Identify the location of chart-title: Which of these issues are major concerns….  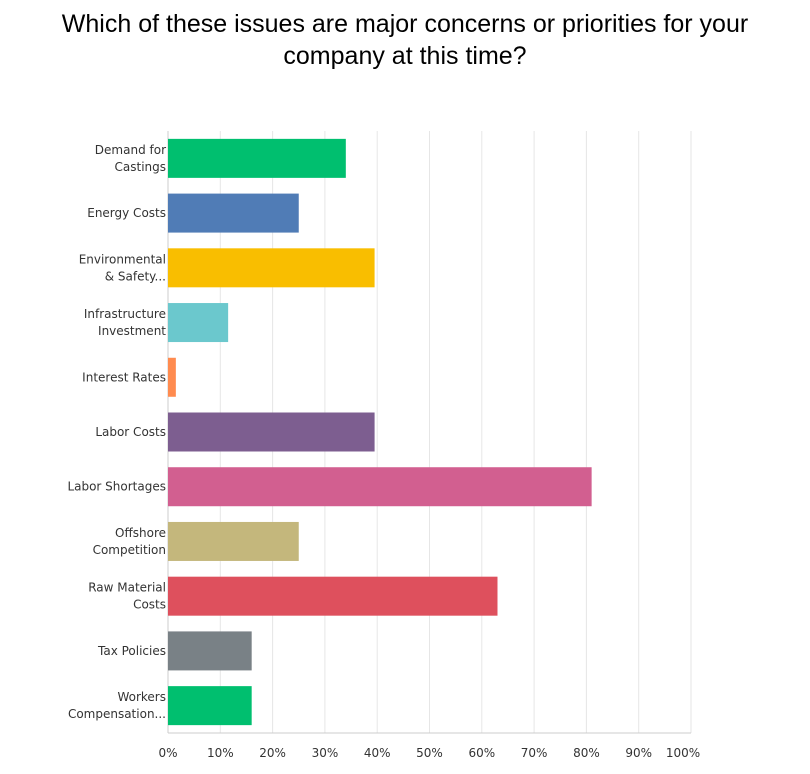
(405, 40).